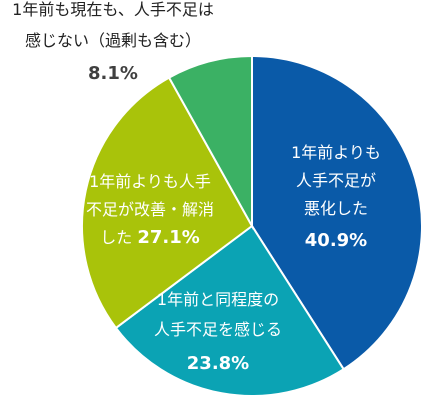  I want to click on slice-label-text: した 27.1%, so click(150, 237).